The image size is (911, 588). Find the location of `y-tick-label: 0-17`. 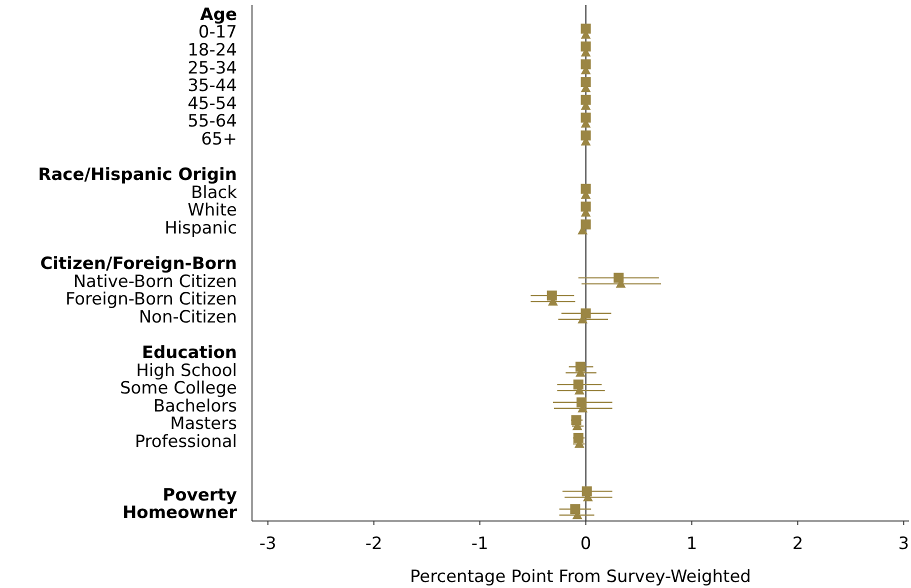

y-tick-label: 0-17 is located at coordinates (217, 32).